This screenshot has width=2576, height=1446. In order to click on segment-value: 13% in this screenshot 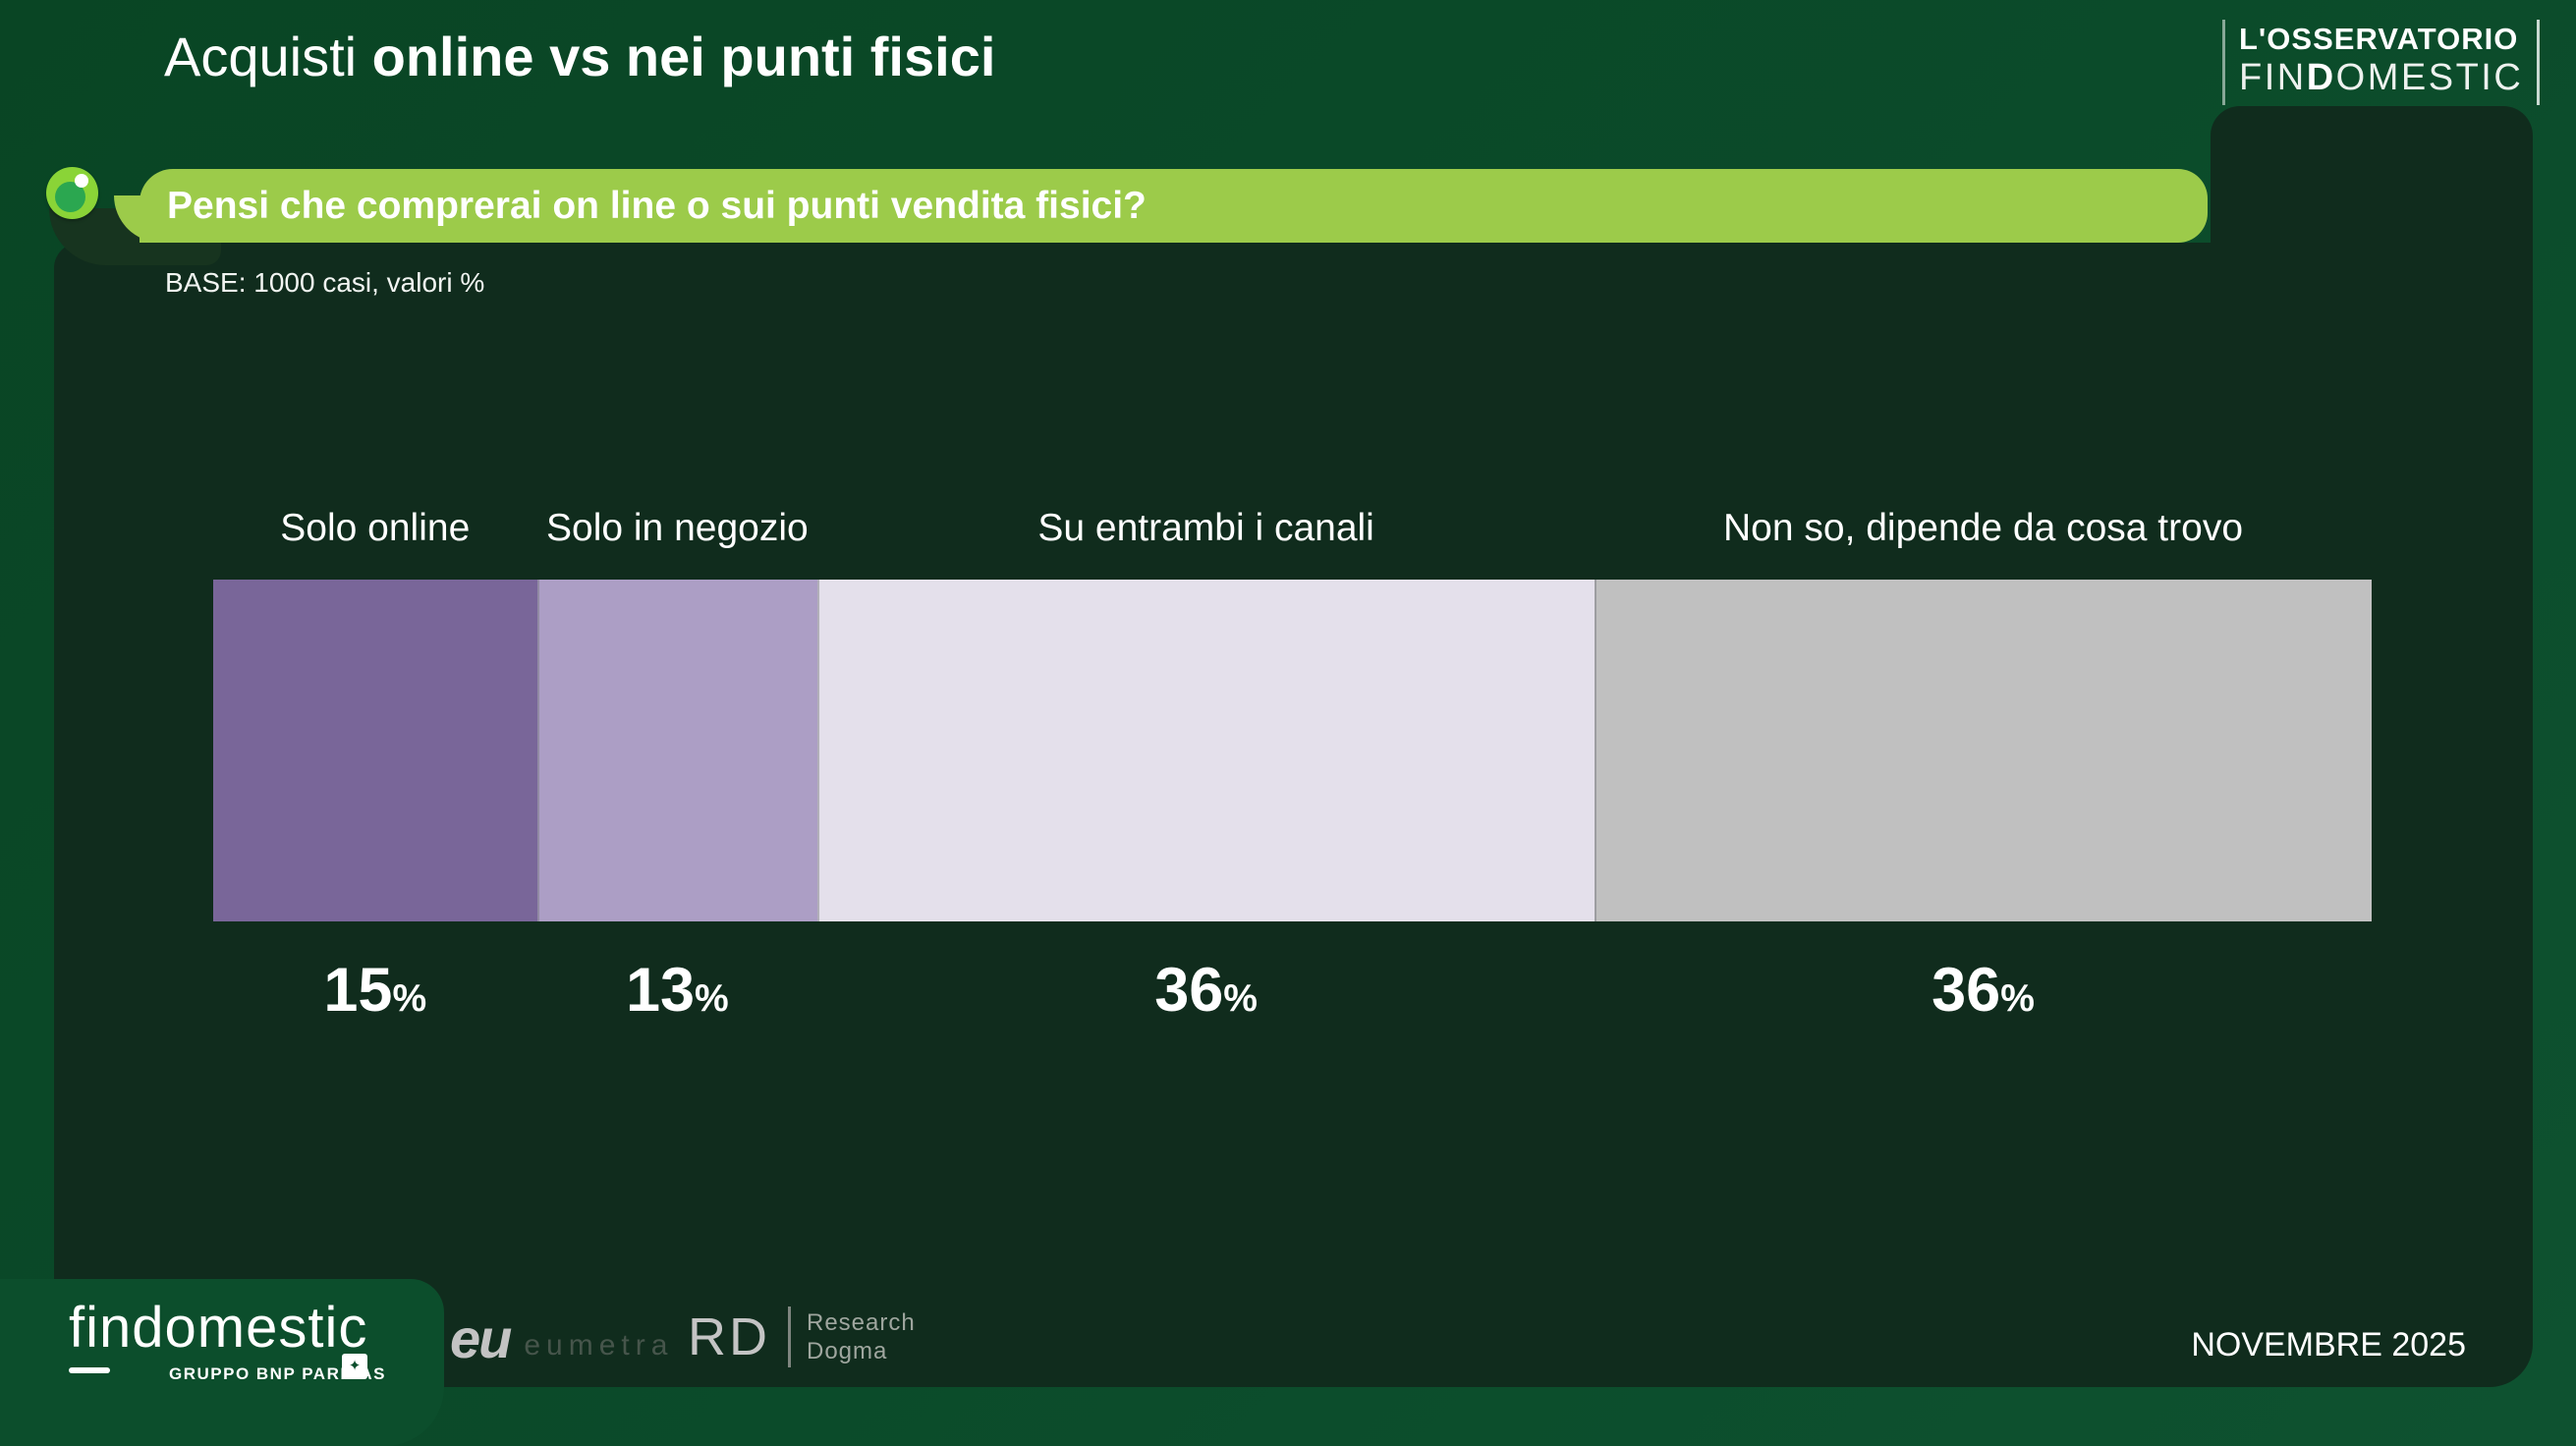, I will do `click(677, 990)`.